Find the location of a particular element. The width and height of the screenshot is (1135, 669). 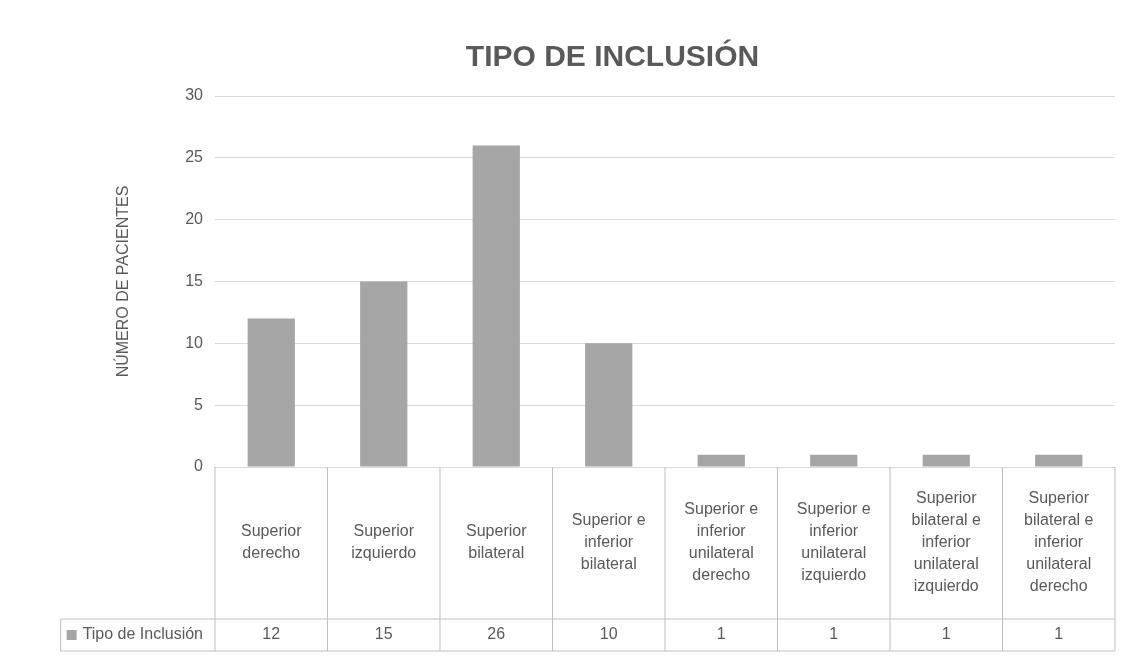

y-tick-label: 10 is located at coordinates (194, 342).